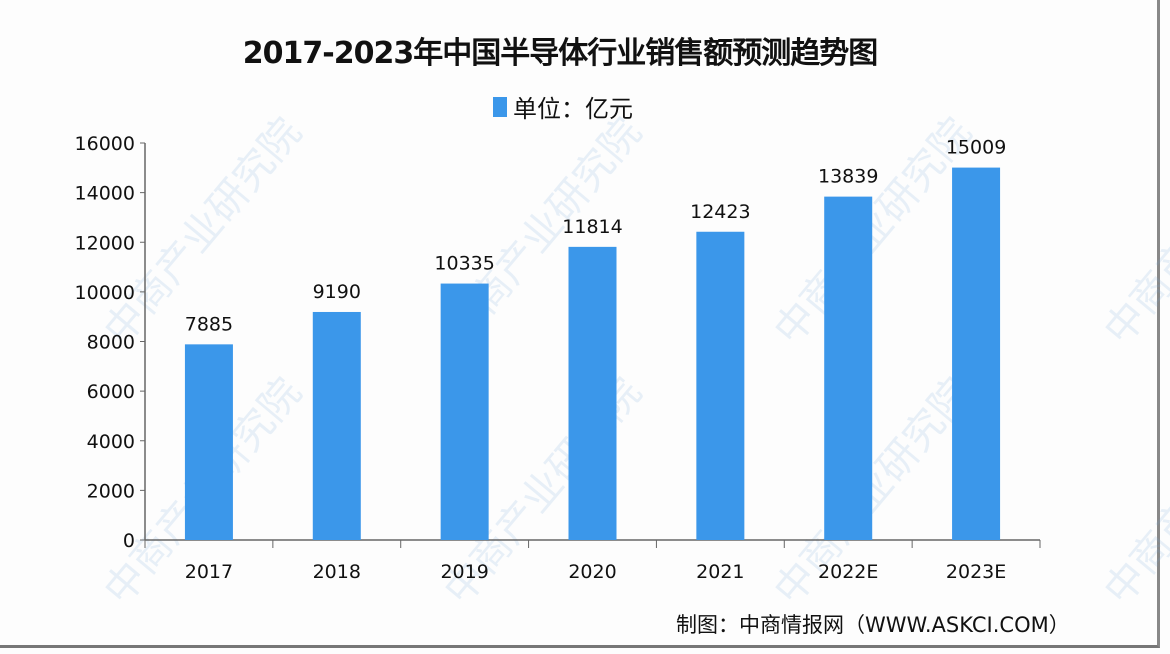  Describe the element at coordinates (573, 109) in the screenshot. I see `legend-label: 单位：亿元` at that location.